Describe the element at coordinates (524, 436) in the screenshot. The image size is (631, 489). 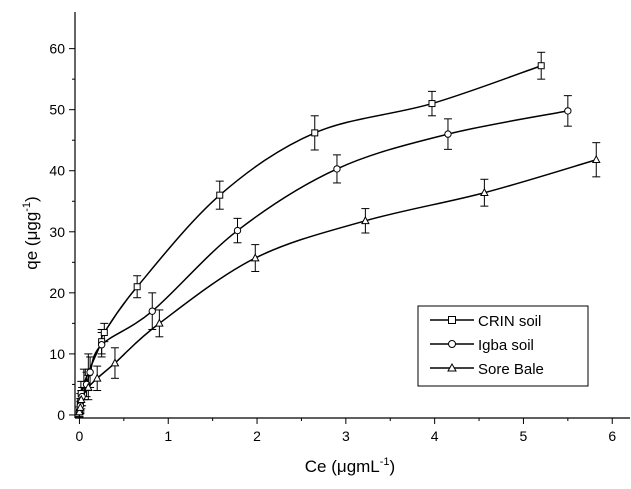
I see `x-tick-label: 5` at that location.